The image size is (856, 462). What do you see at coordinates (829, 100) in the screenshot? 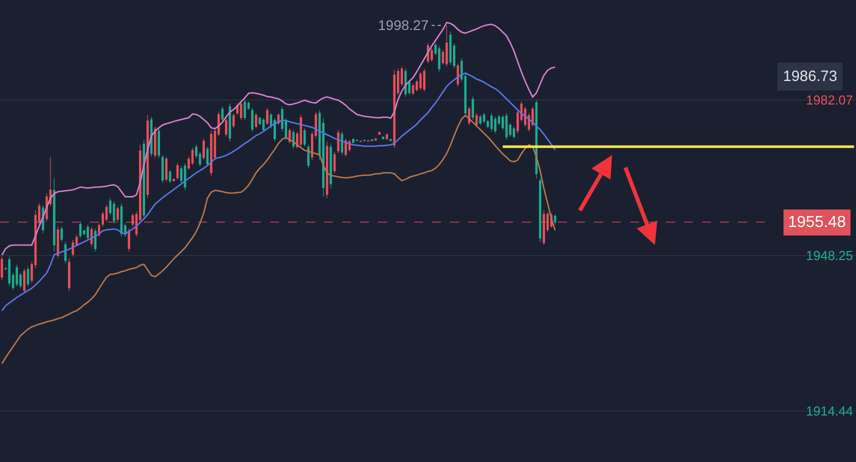
I see `y-tick-label: 1982.07` at bounding box center [829, 100].